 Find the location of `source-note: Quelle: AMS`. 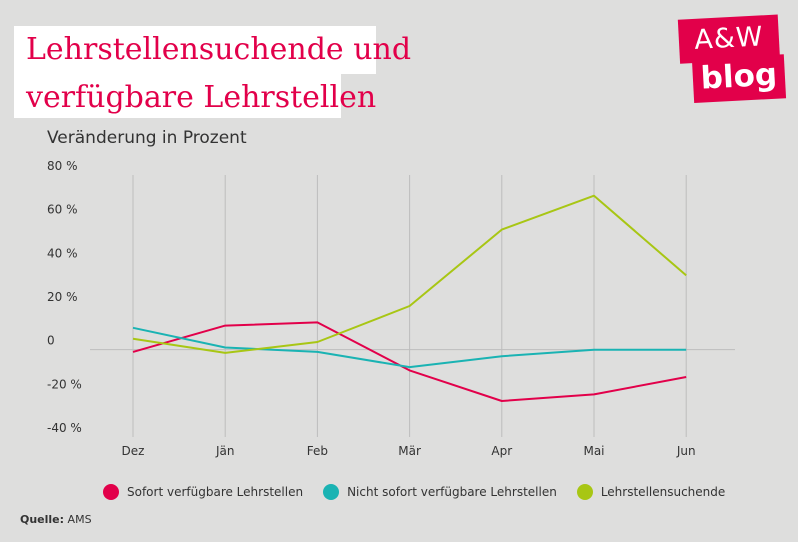

source-note: Quelle: AMS is located at coordinates (56, 519).